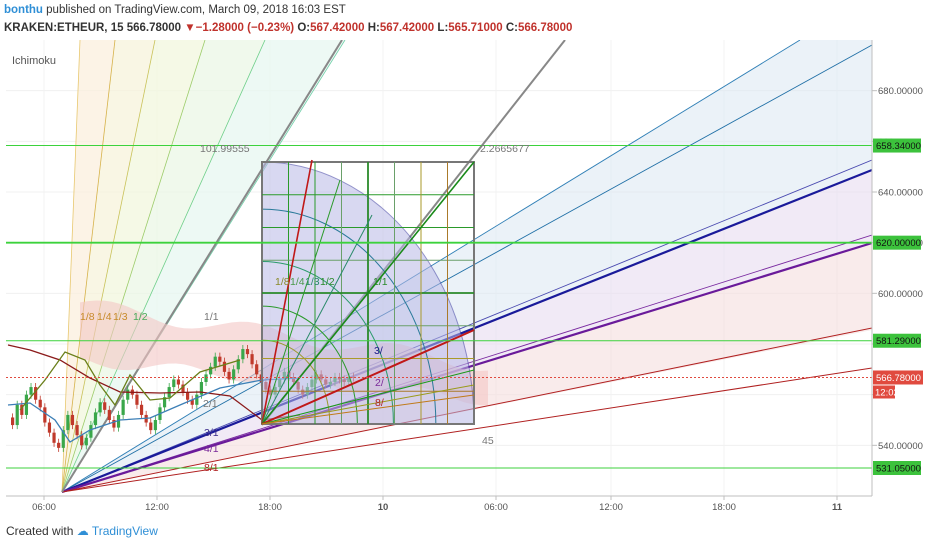 This screenshot has height=550, width=932. I want to click on high-label: H:, so click(373, 28).